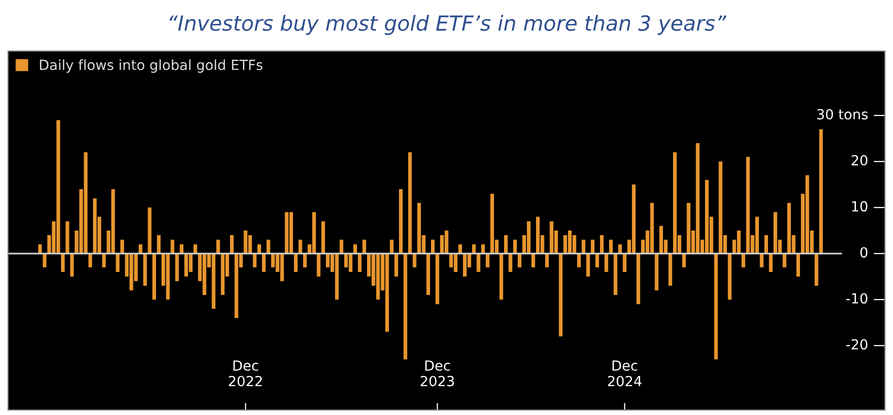 The width and height of the screenshot is (893, 415). Describe the element at coordinates (245, 373) in the screenshot. I see `x-tick-label: Dec 2022` at that location.